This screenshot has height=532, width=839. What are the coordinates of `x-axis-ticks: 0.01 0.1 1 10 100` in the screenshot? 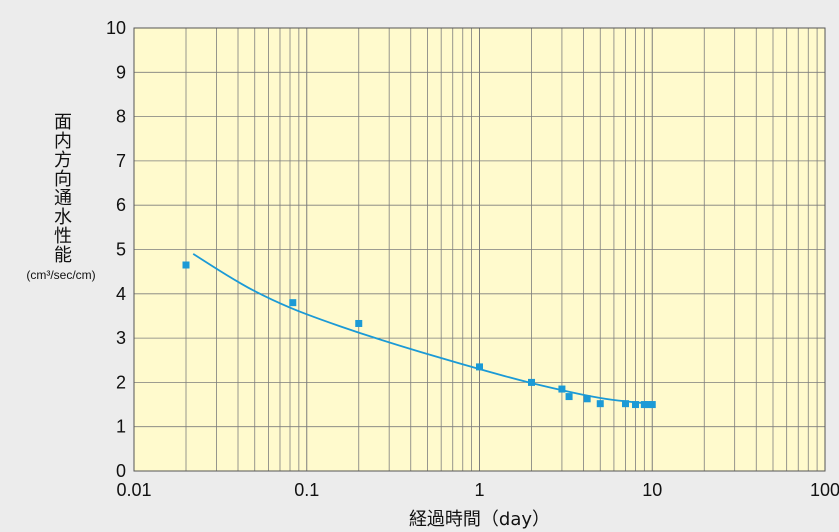 It's located at (477, 490).